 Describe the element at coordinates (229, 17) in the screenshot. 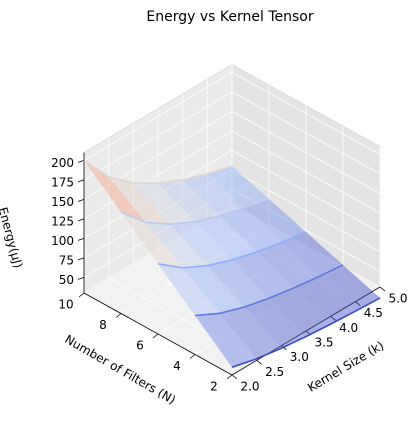

I see `chart-title: Energy vs Kernel Tensor` at that location.